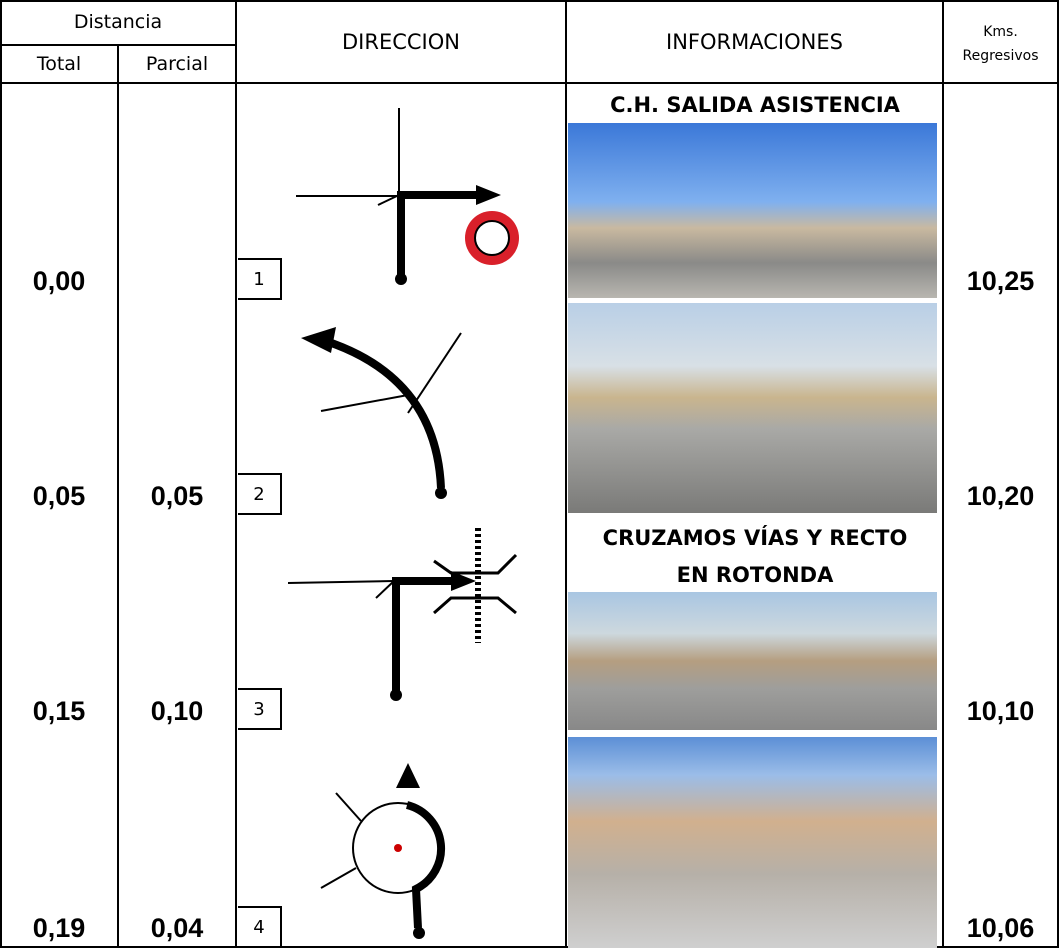 This screenshot has width=1059, height=948. I want to click on step-number: 2, so click(260, 494).